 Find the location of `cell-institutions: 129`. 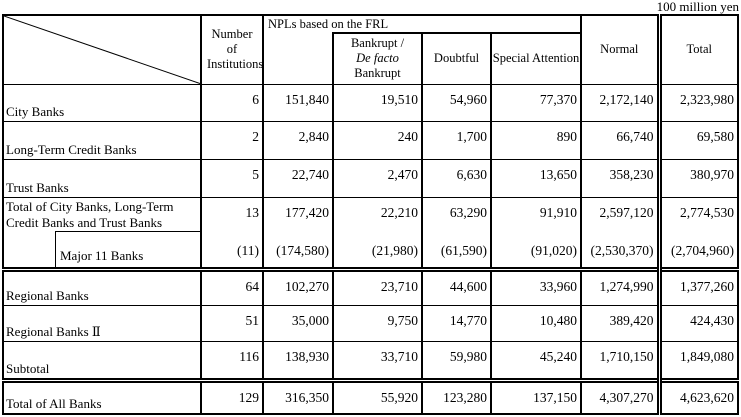

cell-institutions: 129 is located at coordinates (232, 396).